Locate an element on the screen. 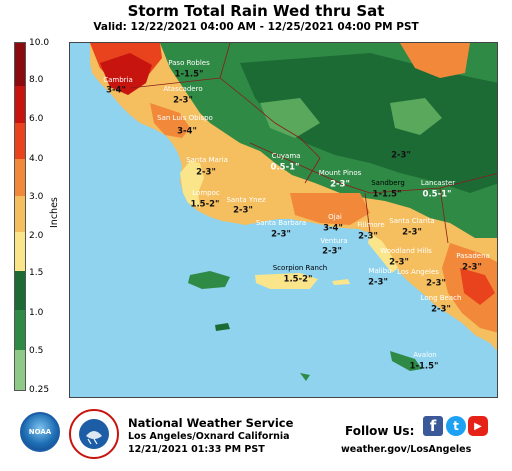 The height and width of the screenshot is (471, 512). place-label: Pasadena is located at coordinates (473, 256).